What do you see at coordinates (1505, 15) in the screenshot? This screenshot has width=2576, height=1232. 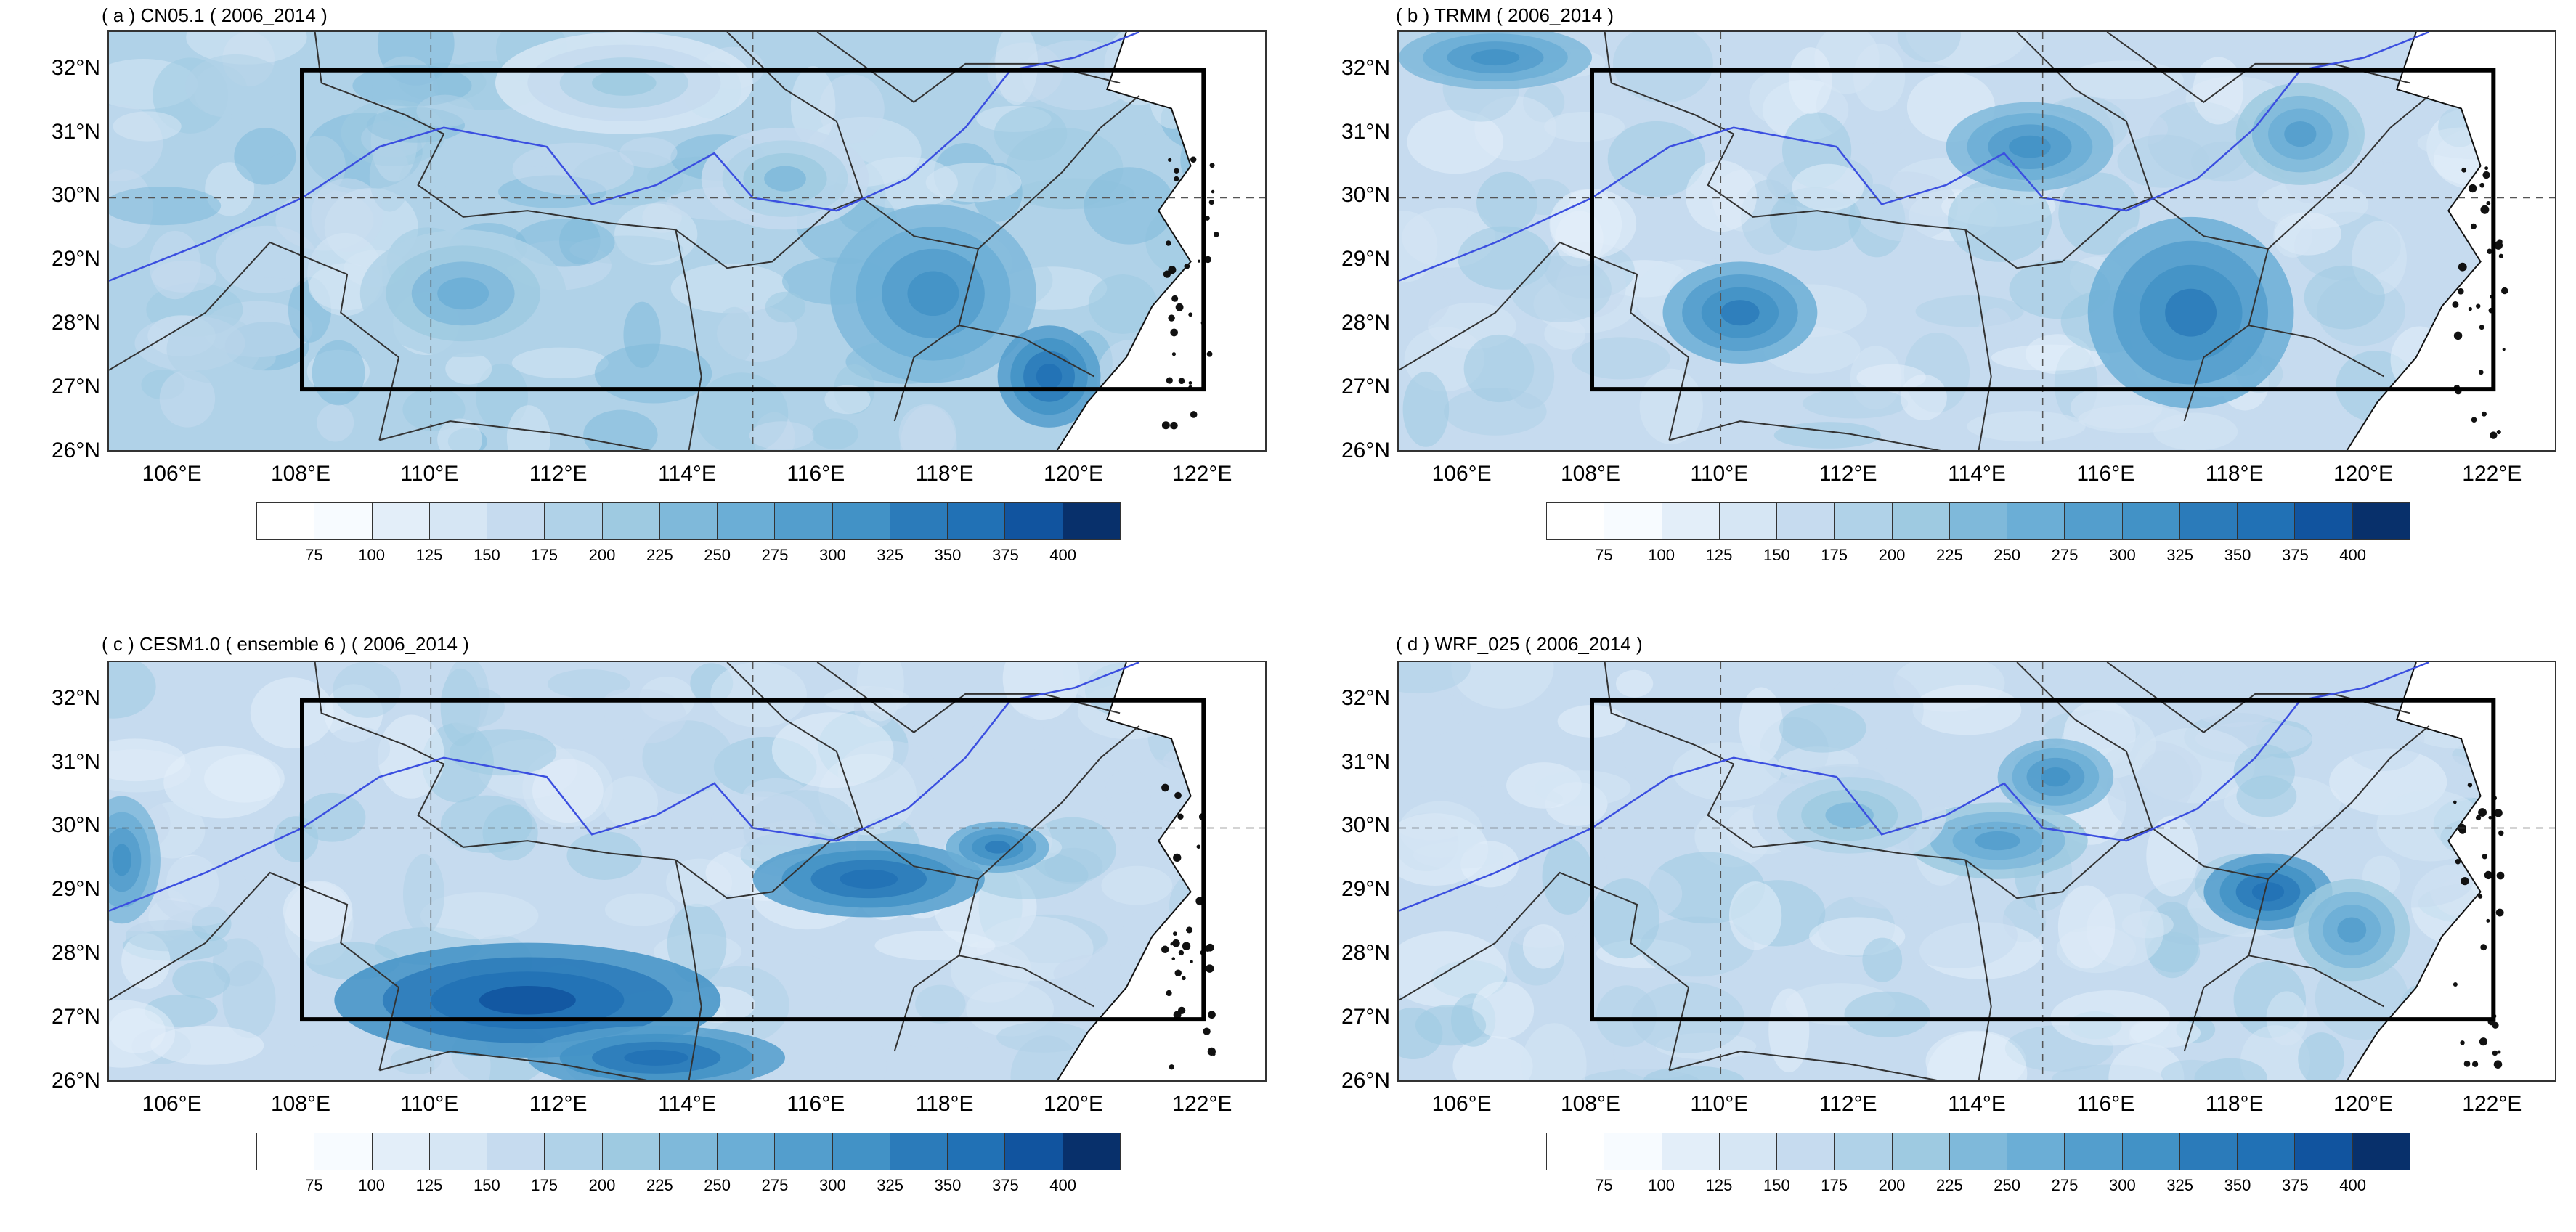 I see `panel-title: ( b ) TRMM ( 2006_2014 )` at bounding box center [1505, 15].